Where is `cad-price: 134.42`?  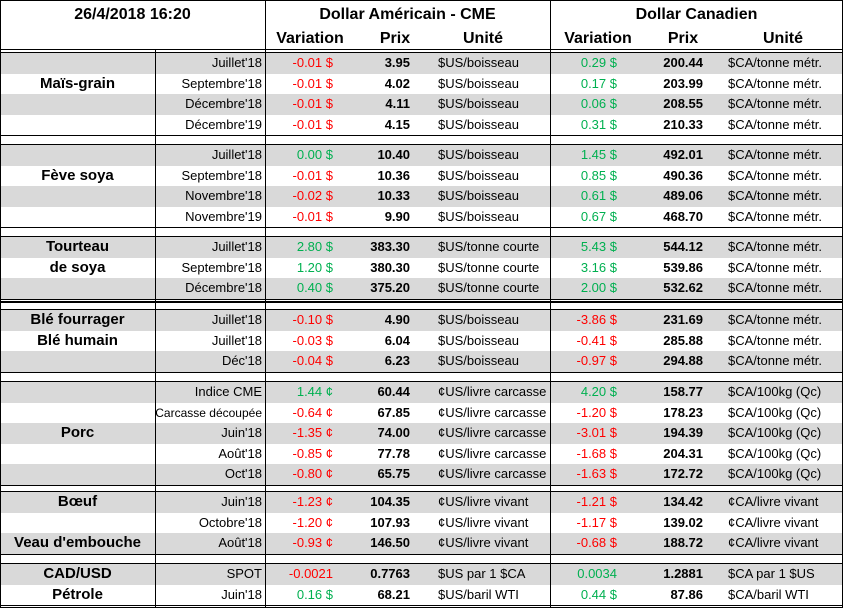
cad-price: 134.42 is located at coordinates (683, 501).